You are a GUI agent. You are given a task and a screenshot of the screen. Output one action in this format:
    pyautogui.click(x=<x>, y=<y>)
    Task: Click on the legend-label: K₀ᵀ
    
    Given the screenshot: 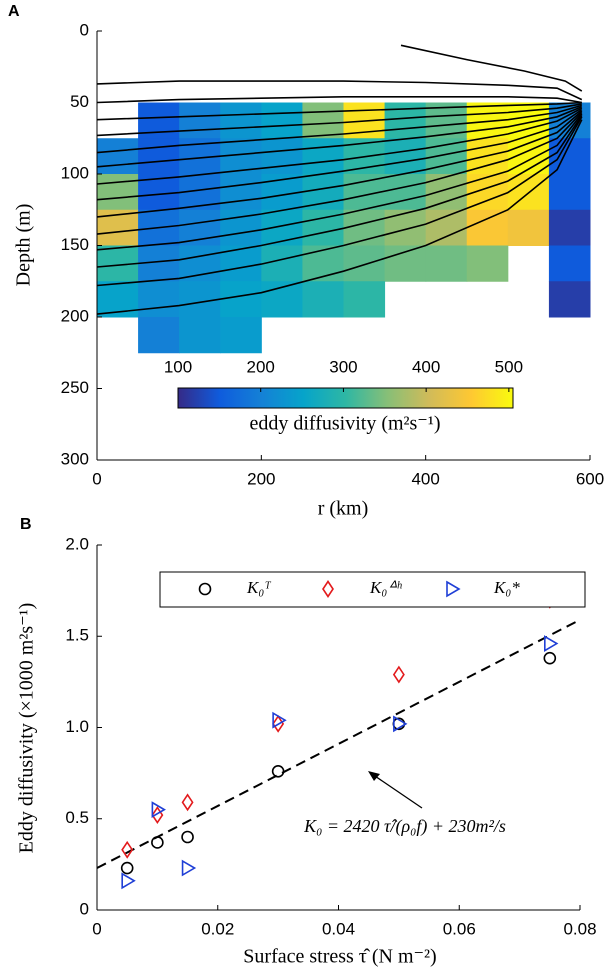 What is the action you would take?
    pyautogui.click(x=258, y=587)
    